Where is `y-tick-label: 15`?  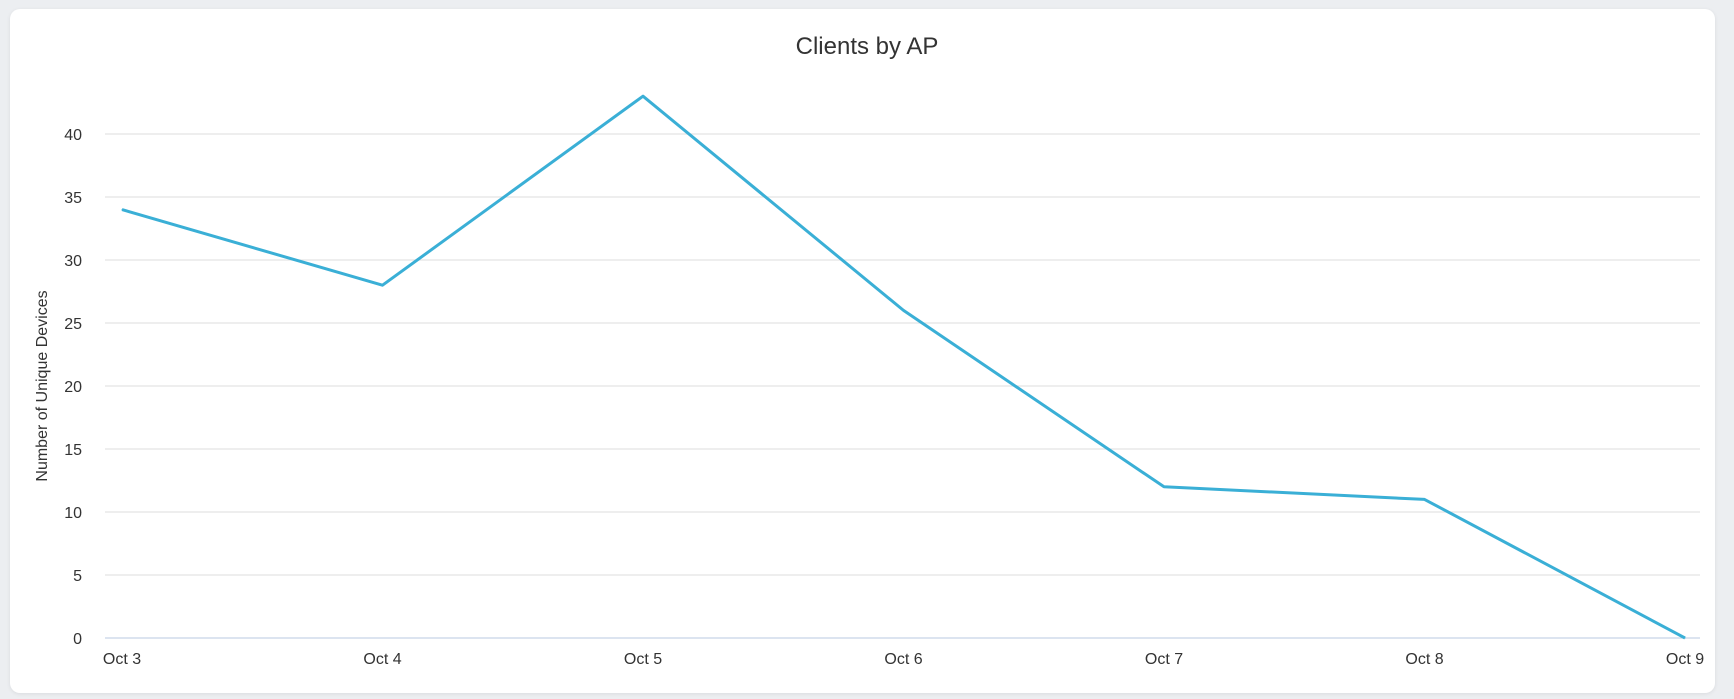
y-tick-label: 15 is located at coordinates (73, 450).